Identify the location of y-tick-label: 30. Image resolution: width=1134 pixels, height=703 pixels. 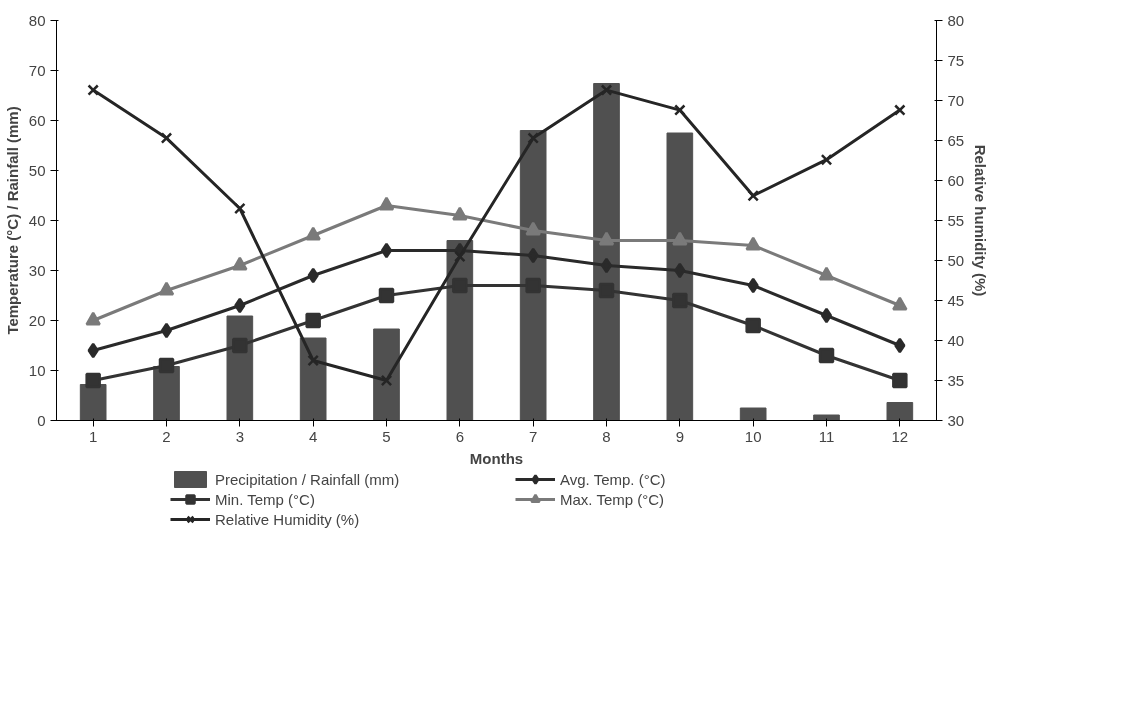
(37, 270).